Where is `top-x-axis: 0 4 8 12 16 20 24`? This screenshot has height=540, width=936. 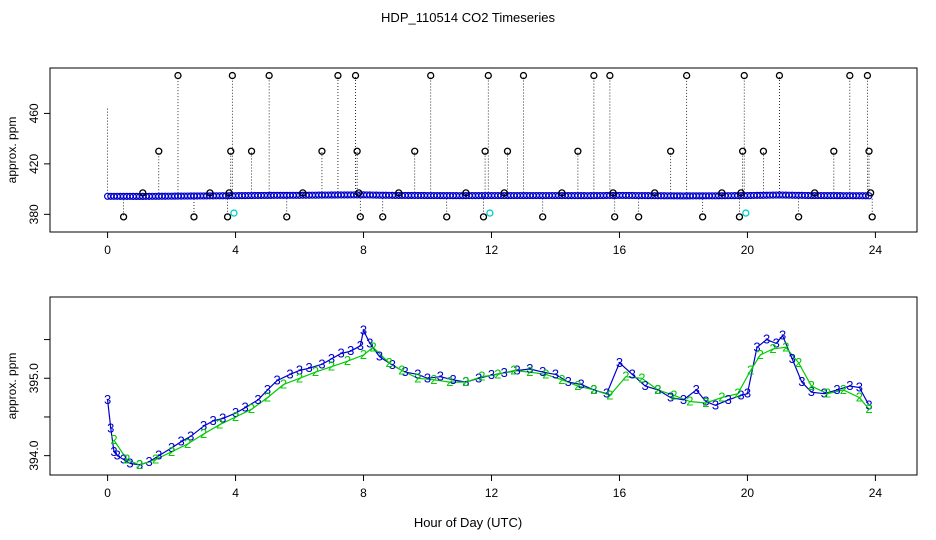 top-x-axis: 0 4 8 12 16 20 24 is located at coordinates (493, 244).